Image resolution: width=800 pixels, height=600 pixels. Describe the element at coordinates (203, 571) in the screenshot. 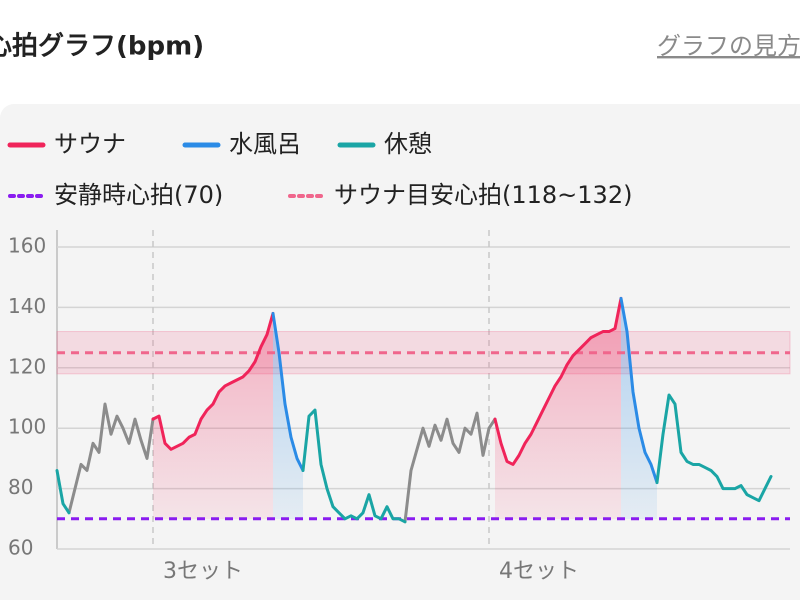

I see `x-tick-label: 3セット` at that location.